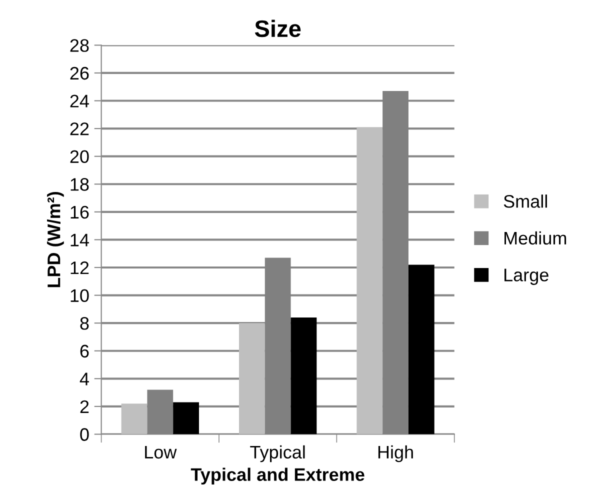 The width and height of the screenshot is (614, 502). What do you see at coordinates (79, 184) in the screenshot?
I see `y-tick-label: 18` at bounding box center [79, 184].